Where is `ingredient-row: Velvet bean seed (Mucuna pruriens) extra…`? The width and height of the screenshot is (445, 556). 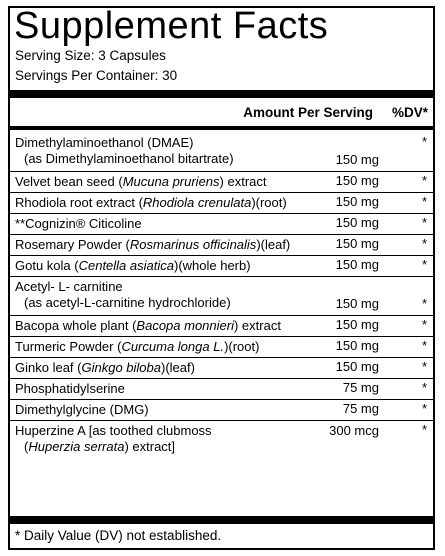
ingredient-row: Velvet bean seed (Mucuna pruriens) extra… is located at coordinates (221, 182).